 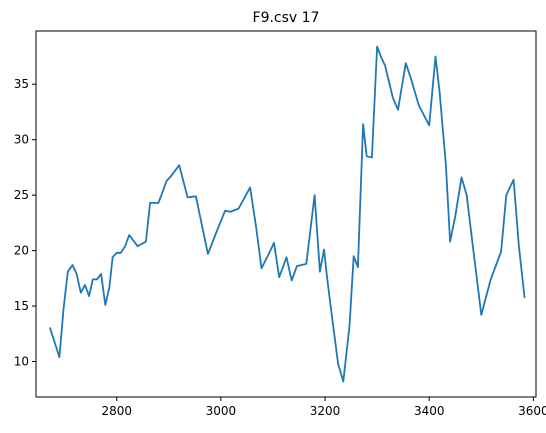 I want to click on y-tick-label-4: 30, so click(x=21, y=140).